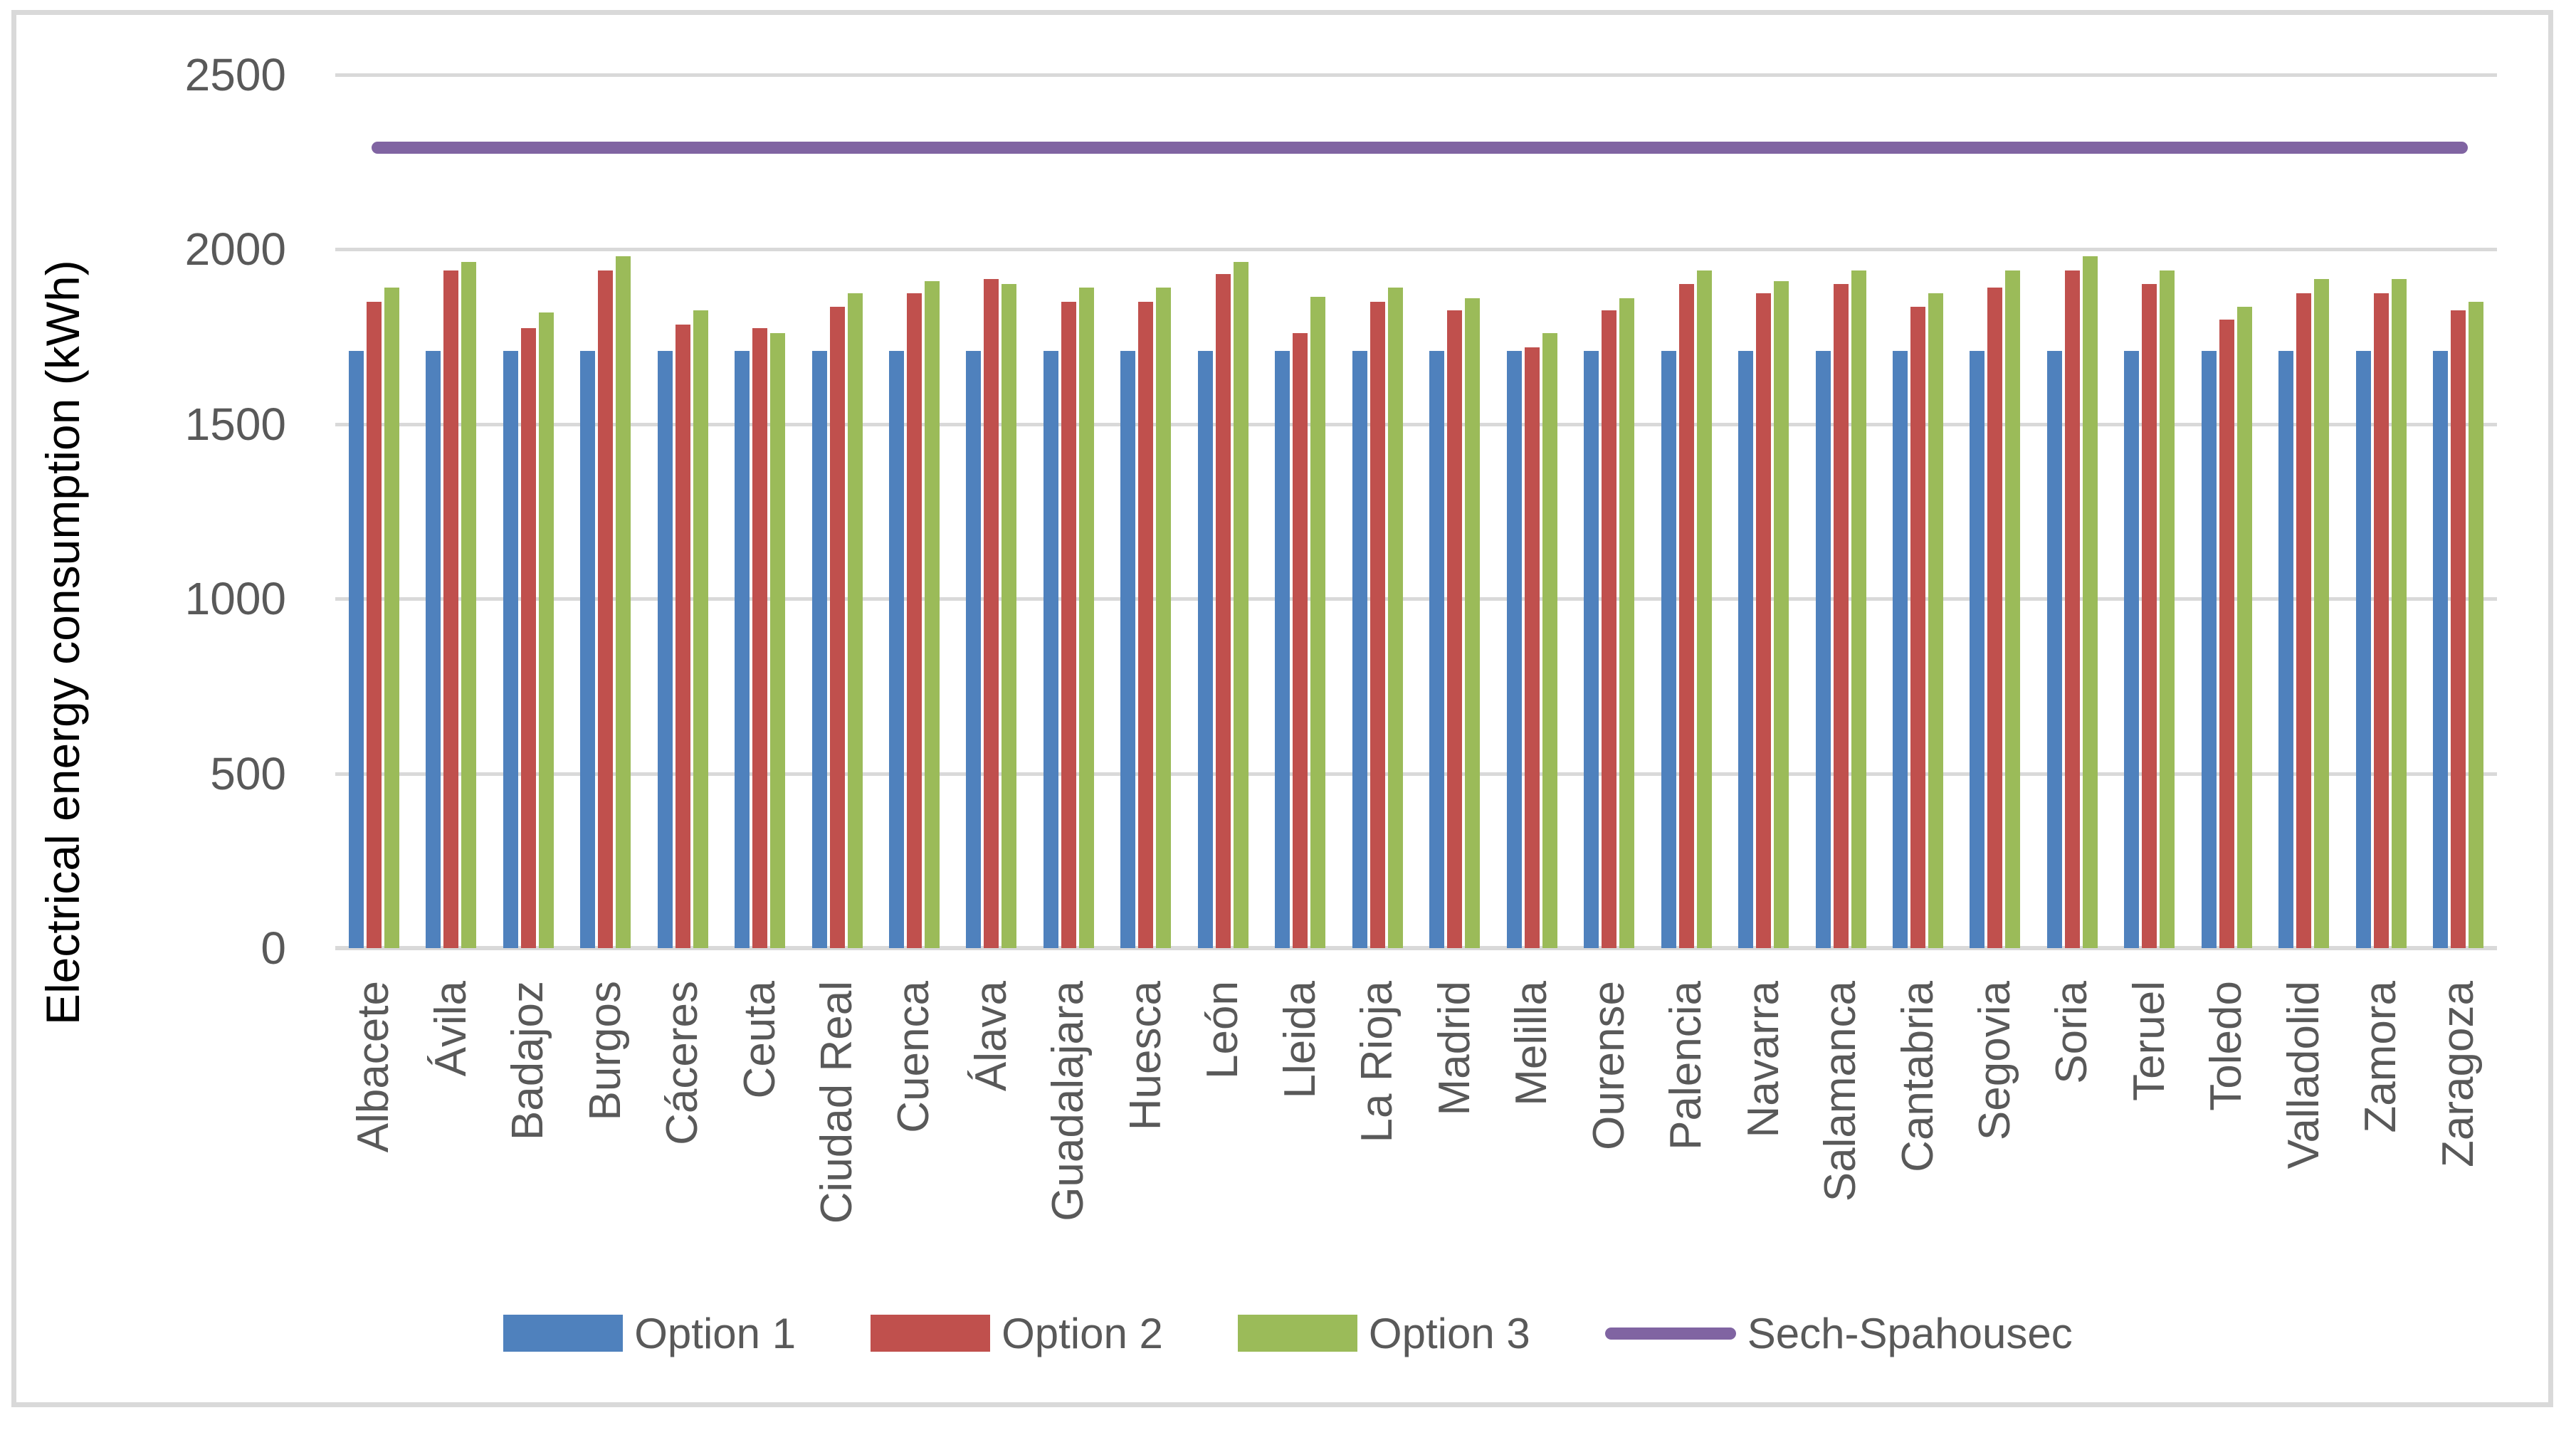 The width and height of the screenshot is (2576, 1430). What do you see at coordinates (1437, 649) in the screenshot?
I see `bar-option-1-madrid` at bounding box center [1437, 649].